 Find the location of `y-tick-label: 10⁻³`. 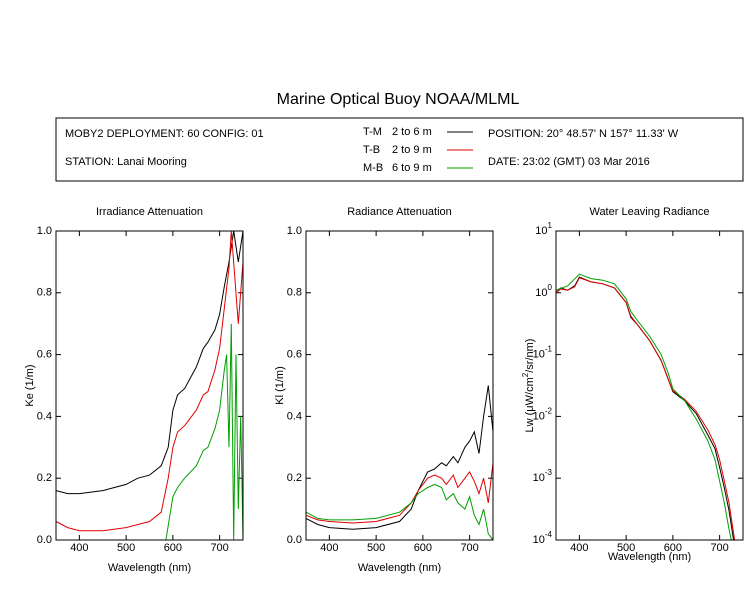

y-tick-label: 10⁻³ is located at coordinates (543, 476).